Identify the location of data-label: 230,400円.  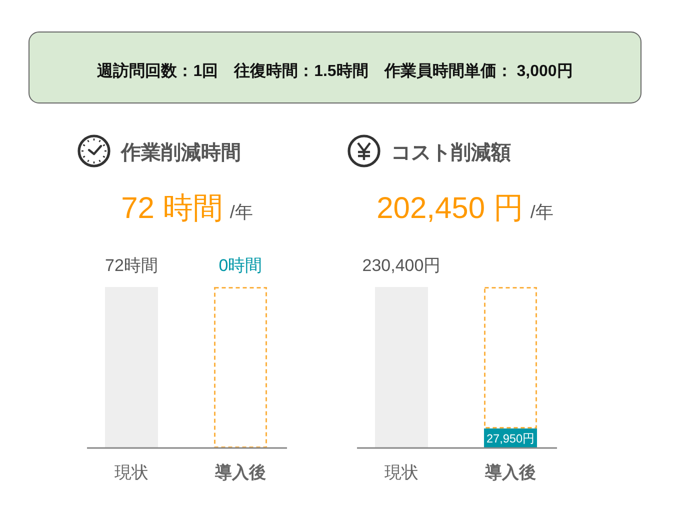
(401, 265).